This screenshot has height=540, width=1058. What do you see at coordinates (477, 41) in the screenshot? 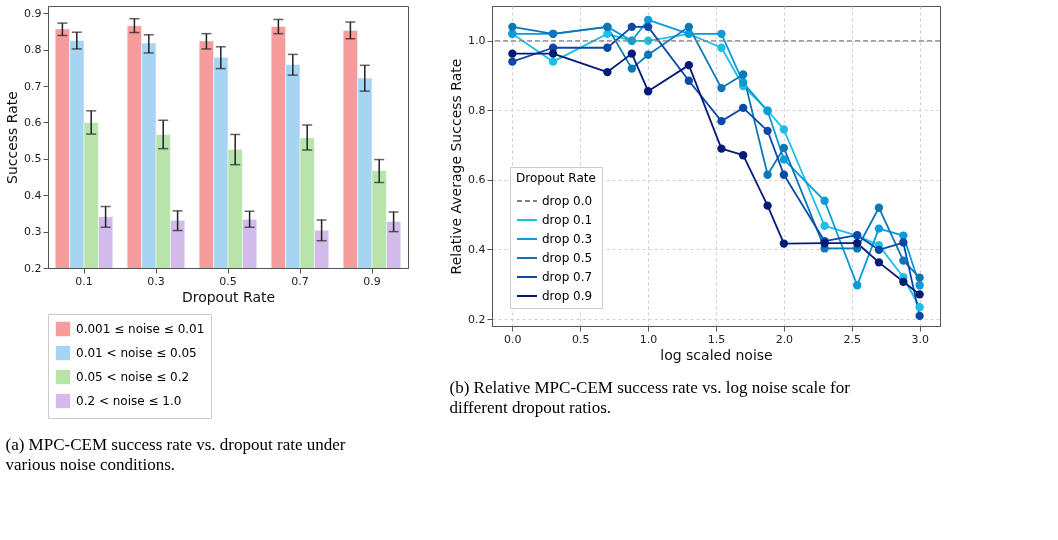
I see `y-tick-label: 1.0` at bounding box center [477, 41].